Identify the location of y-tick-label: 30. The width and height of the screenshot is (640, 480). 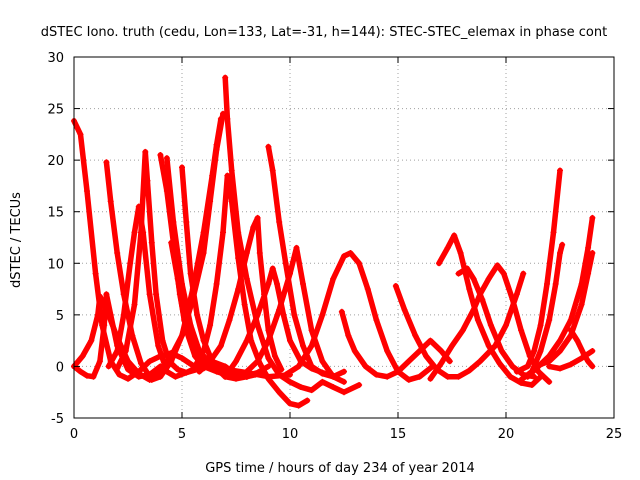
(55, 58).